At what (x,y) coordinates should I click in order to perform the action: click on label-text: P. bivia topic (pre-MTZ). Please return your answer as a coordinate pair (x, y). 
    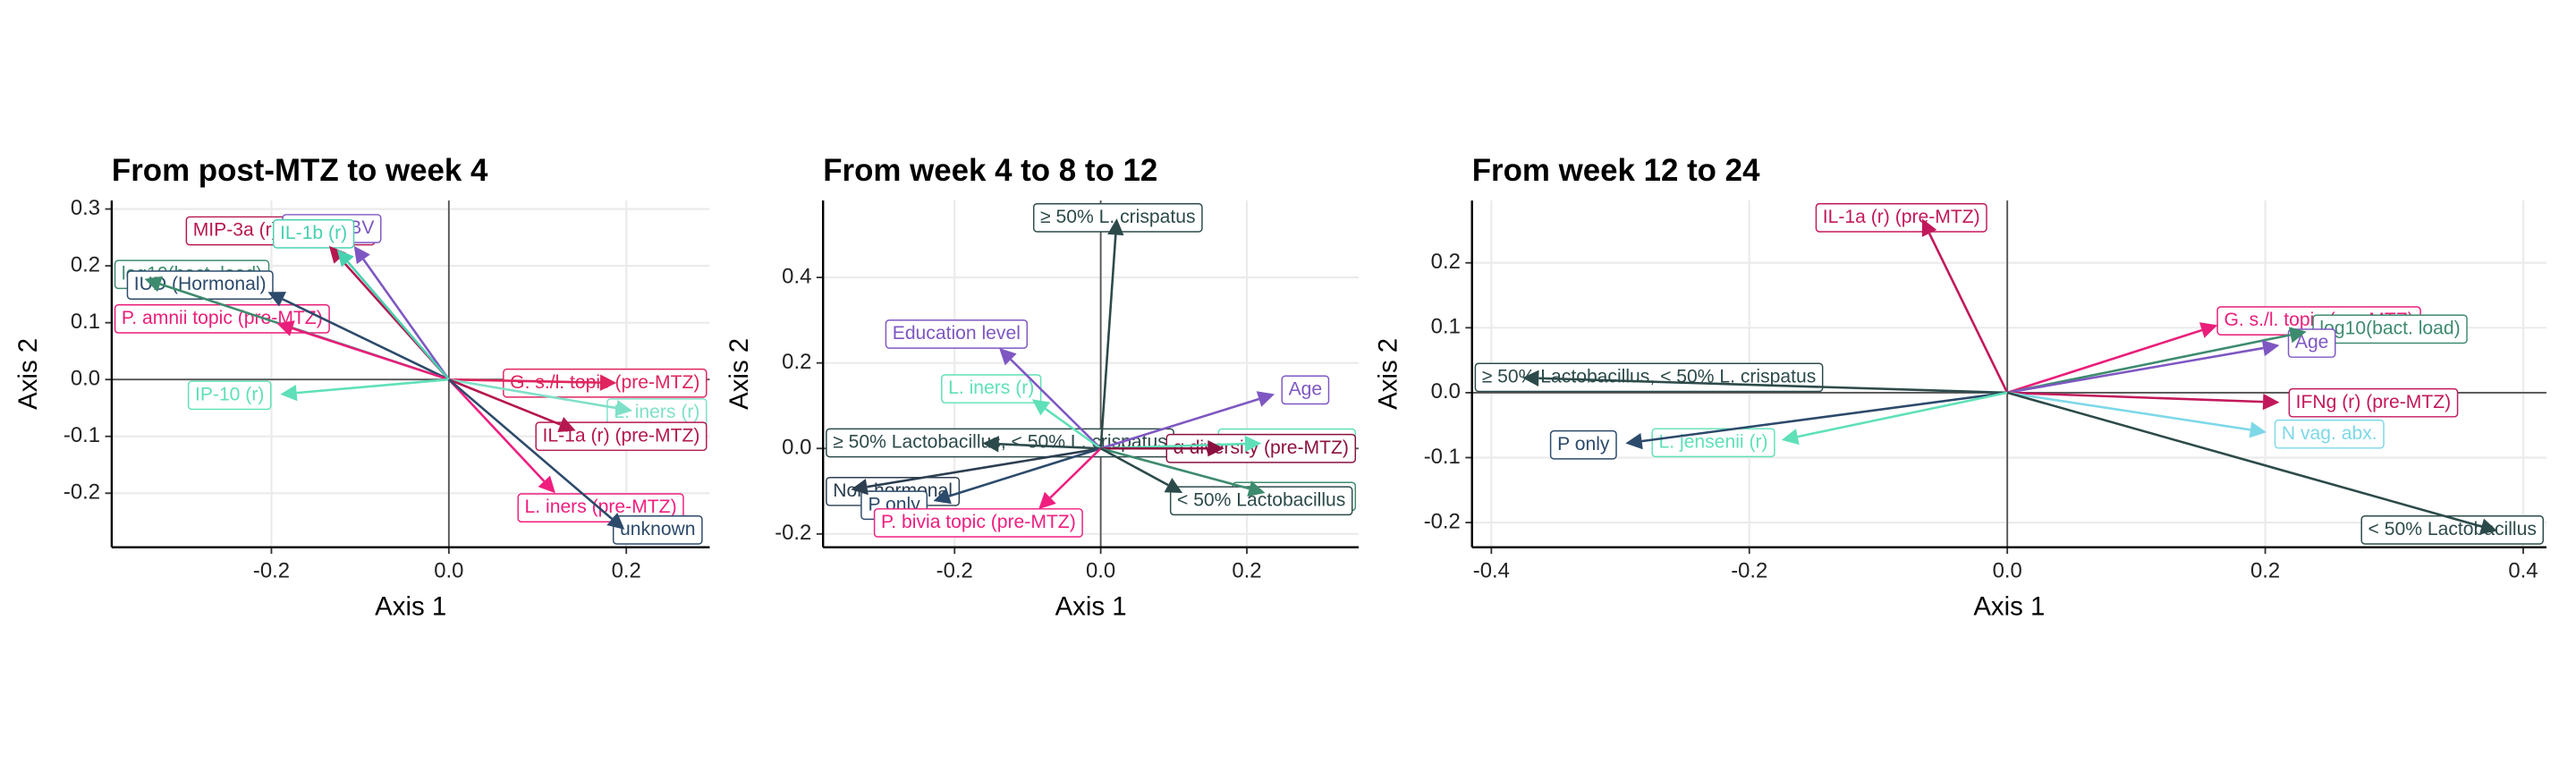
    Looking at the image, I should click on (978, 522).